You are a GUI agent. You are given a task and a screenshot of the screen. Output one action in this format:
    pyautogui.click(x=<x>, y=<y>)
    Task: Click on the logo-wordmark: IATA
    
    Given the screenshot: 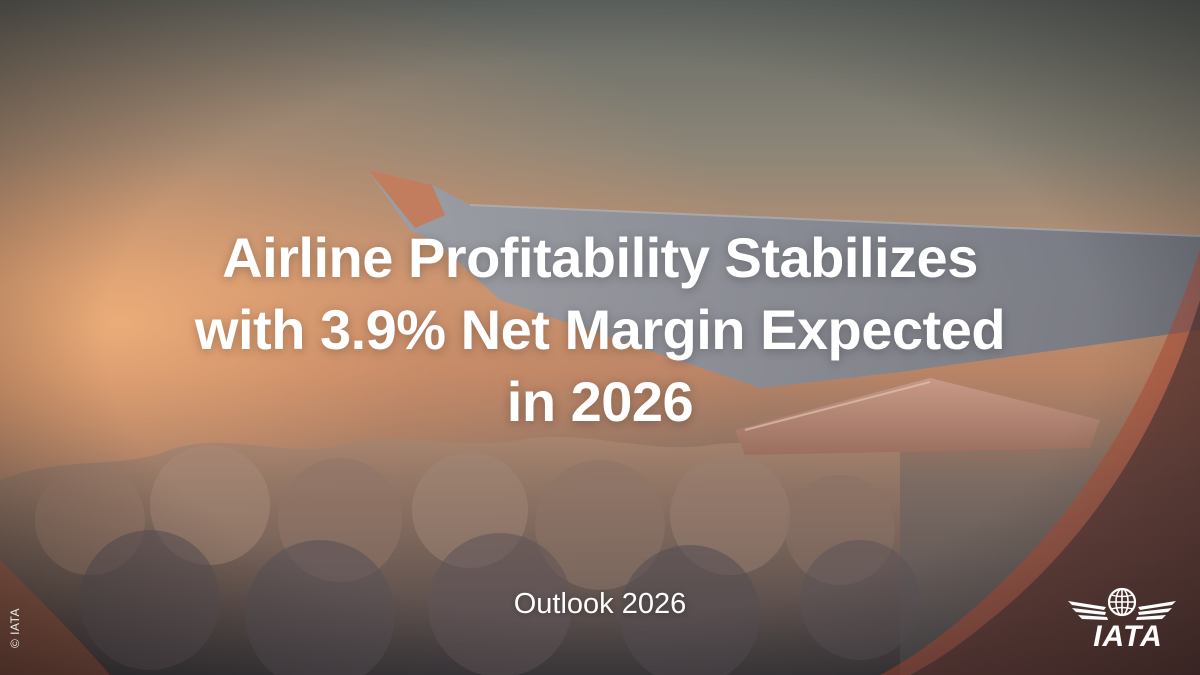 What is the action you would take?
    pyautogui.click(x=1128, y=636)
    